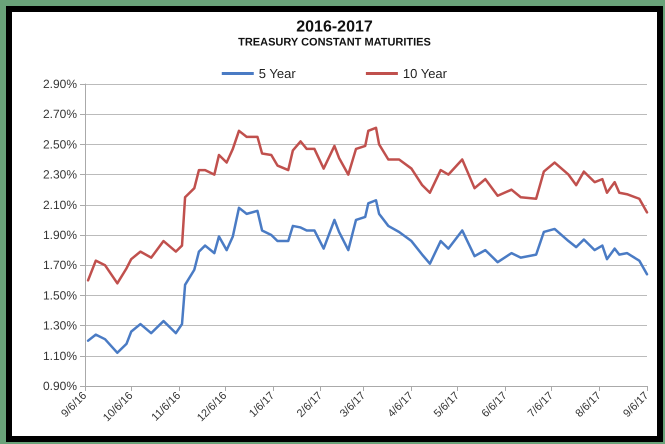 The image size is (665, 444). What do you see at coordinates (60, 325) in the screenshot?
I see `y-tick-label: 1.30%` at bounding box center [60, 325].